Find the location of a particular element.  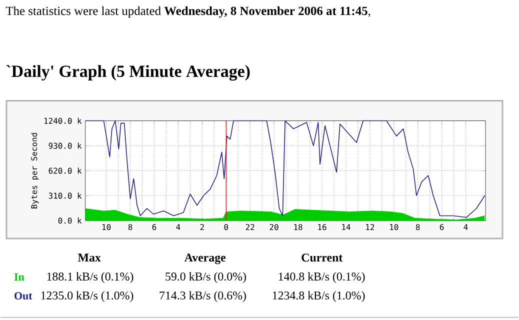

text: 1235.0 kB/s (1.0%) is located at coordinates (87, 296).